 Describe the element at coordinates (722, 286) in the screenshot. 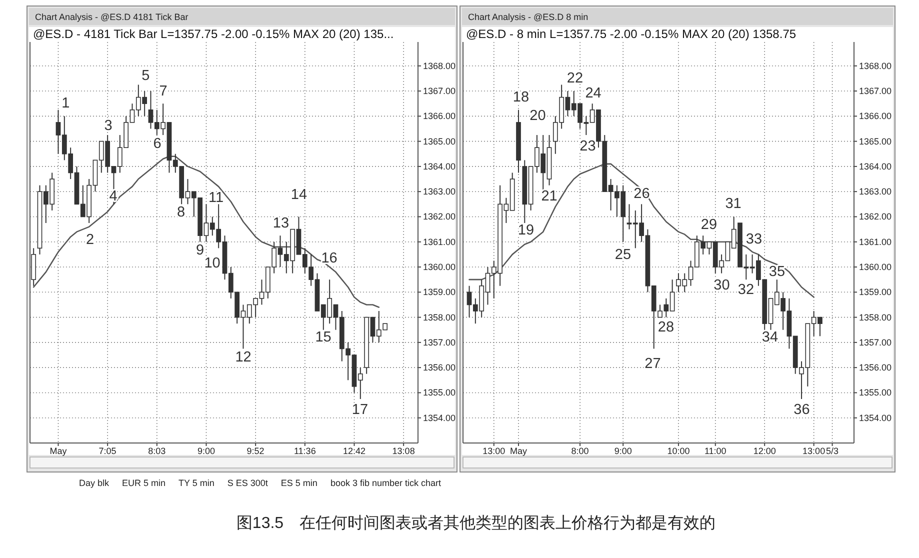

I see `annotation: 30` at that location.